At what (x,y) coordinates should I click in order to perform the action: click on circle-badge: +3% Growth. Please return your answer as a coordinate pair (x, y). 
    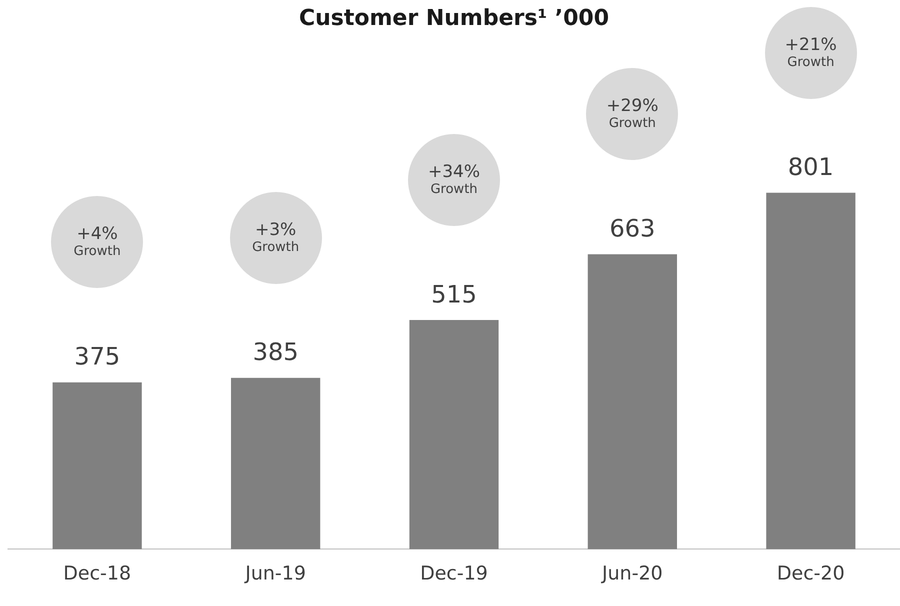
    Looking at the image, I should click on (276, 238).